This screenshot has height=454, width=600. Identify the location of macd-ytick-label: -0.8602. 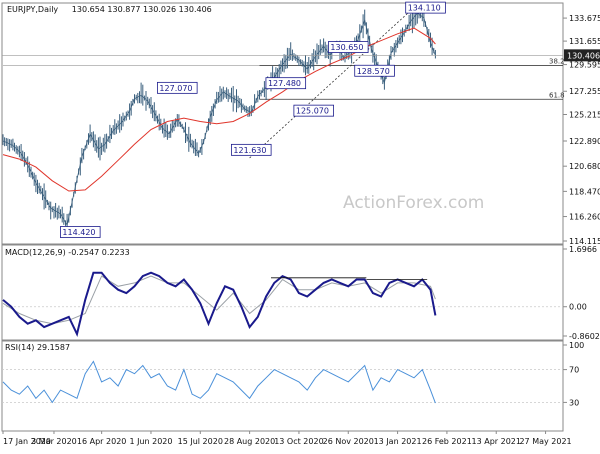
(584, 336).